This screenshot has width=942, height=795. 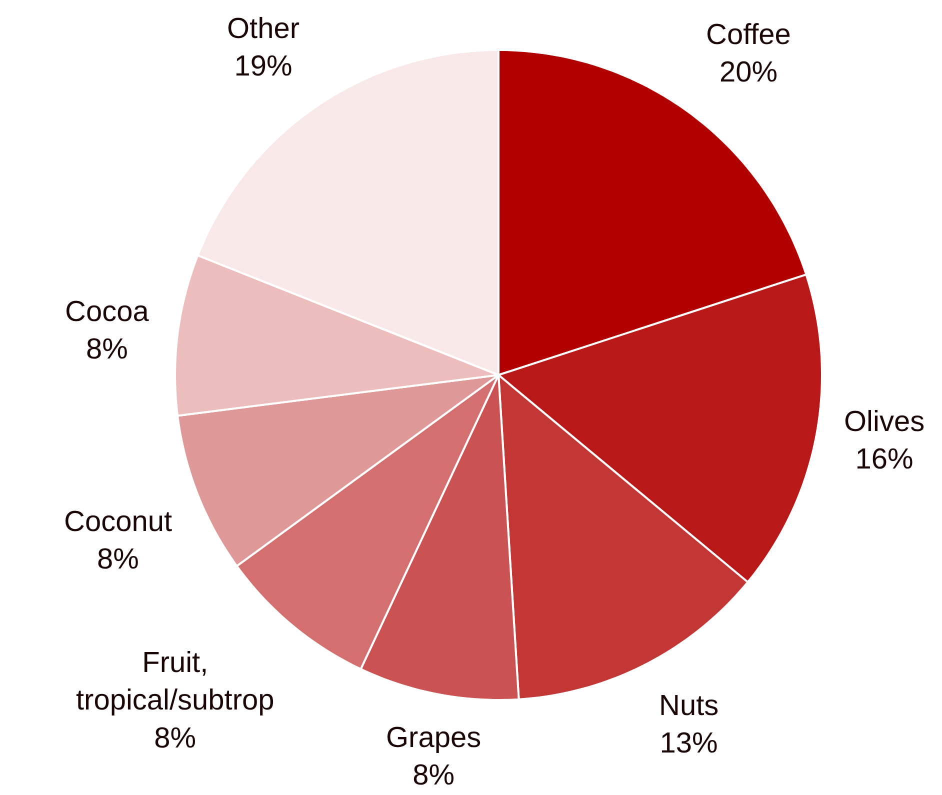 I want to click on data-label: 20%, so click(x=748, y=72).